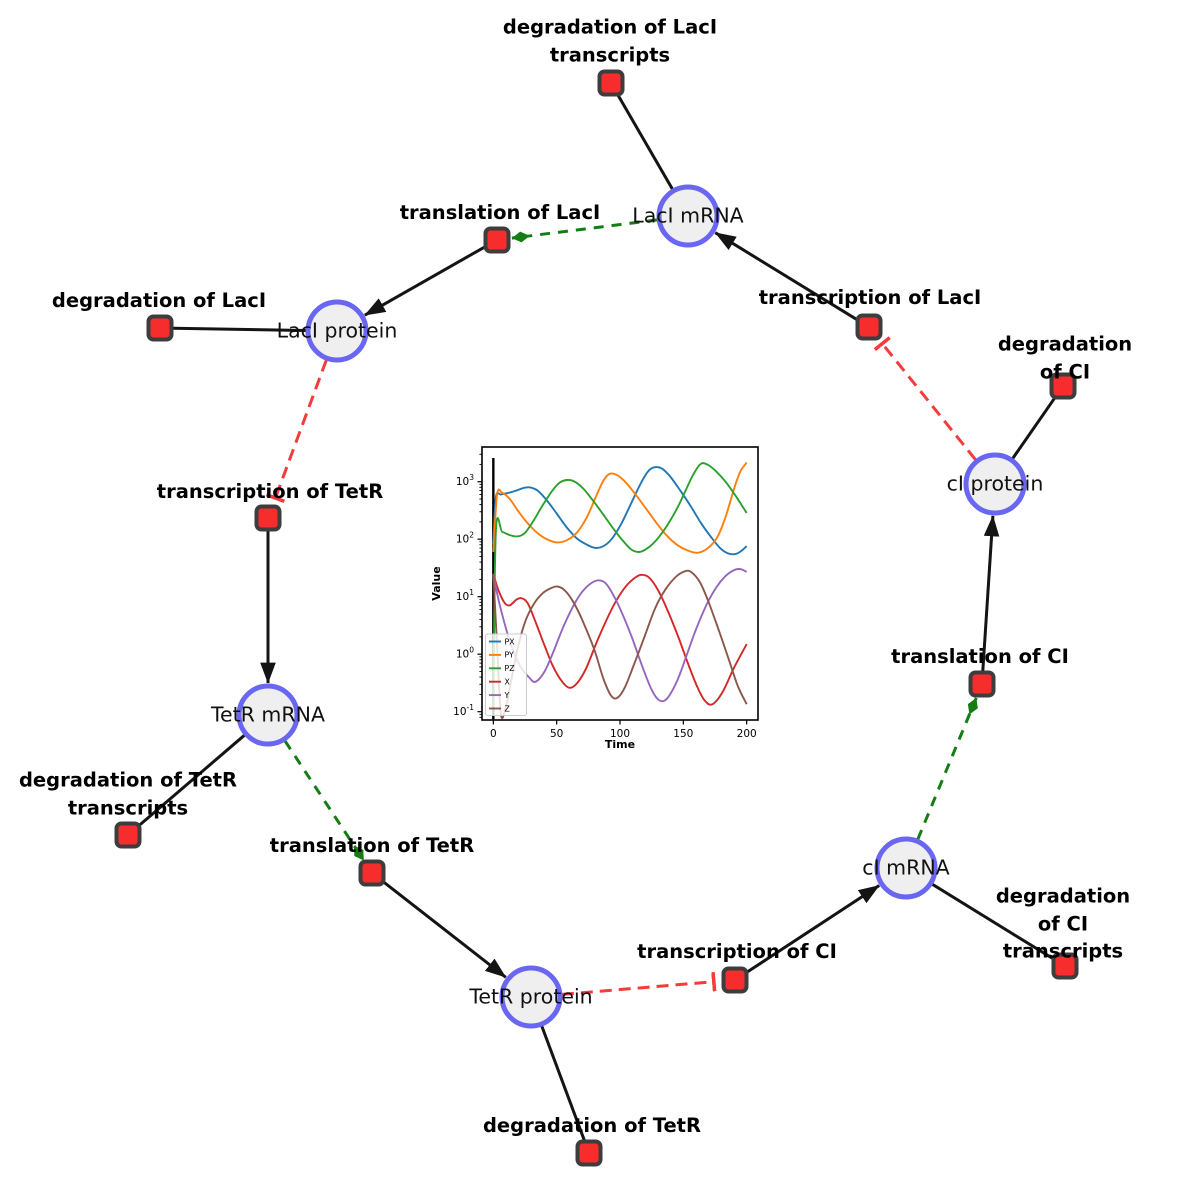 Image resolution: width=1189 pixels, height=1200 pixels. I want to click on chart-ytick-label: 10³, so click(465, 480).